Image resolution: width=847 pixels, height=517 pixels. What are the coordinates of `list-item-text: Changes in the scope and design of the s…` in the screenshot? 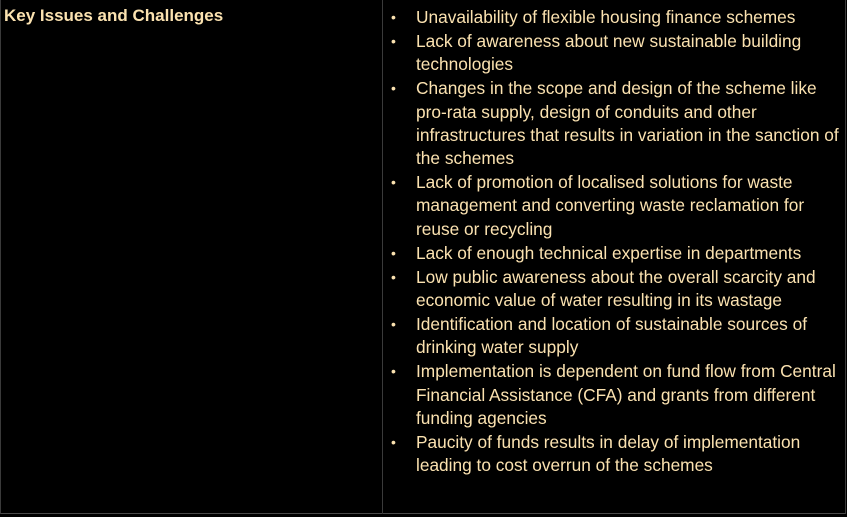 It's located at (627, 123).